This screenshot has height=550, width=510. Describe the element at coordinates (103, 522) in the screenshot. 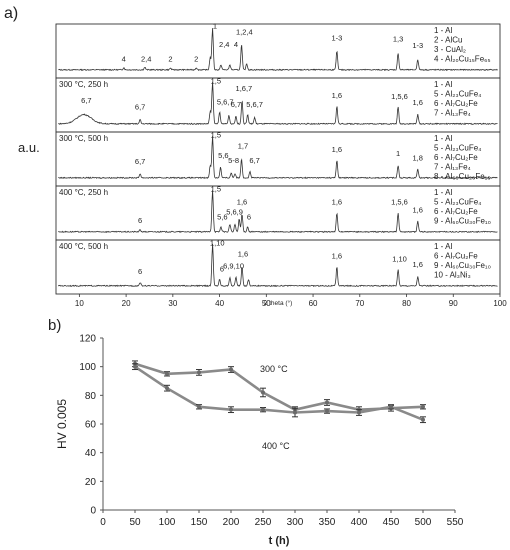

I see `x-tick-label: 0` at that location.